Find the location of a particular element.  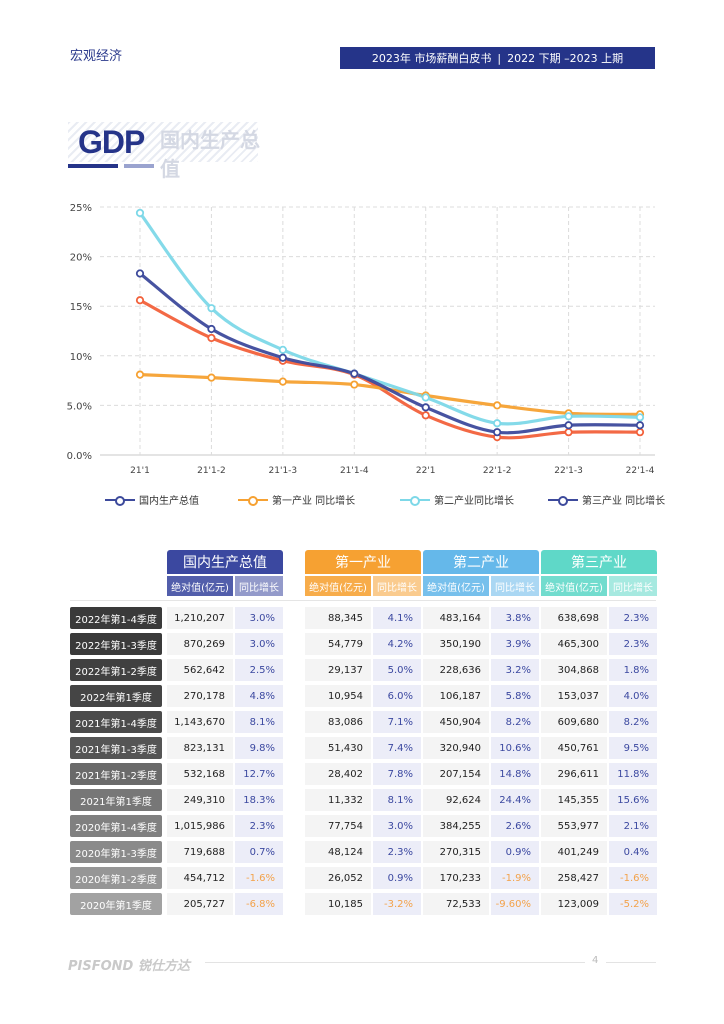

cell-absolute: 450,761 is located at coordinates (574, 748).